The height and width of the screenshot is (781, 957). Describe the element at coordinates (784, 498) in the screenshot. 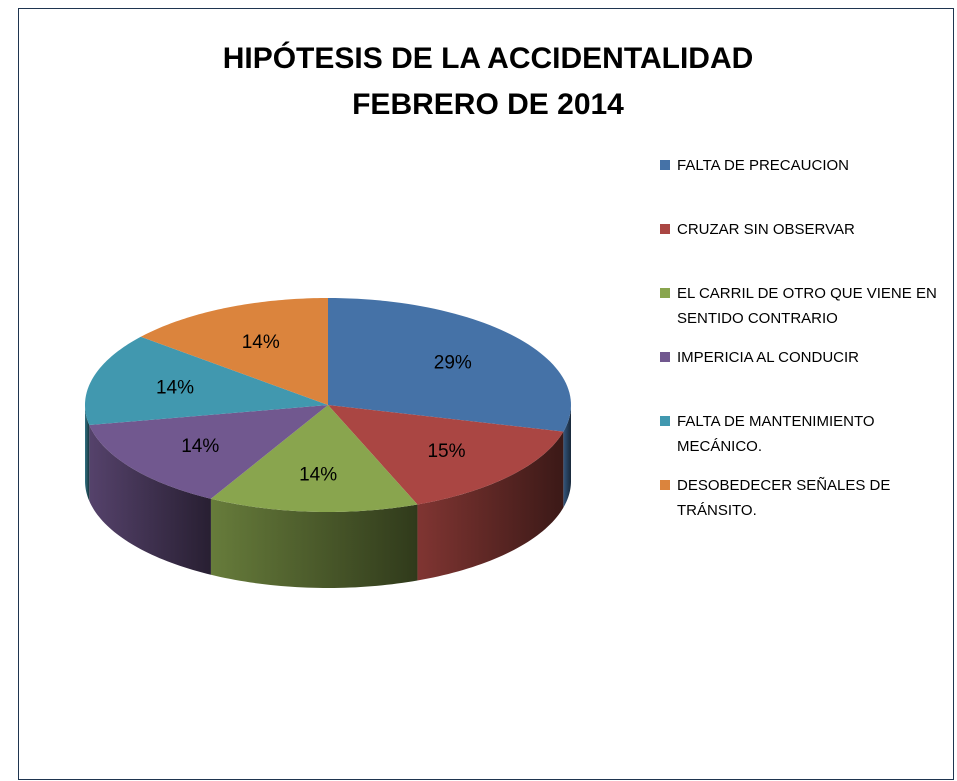

I see `legend-label: DESOBEDECER SEÑALES DE TRÁNSITO.` at that location.